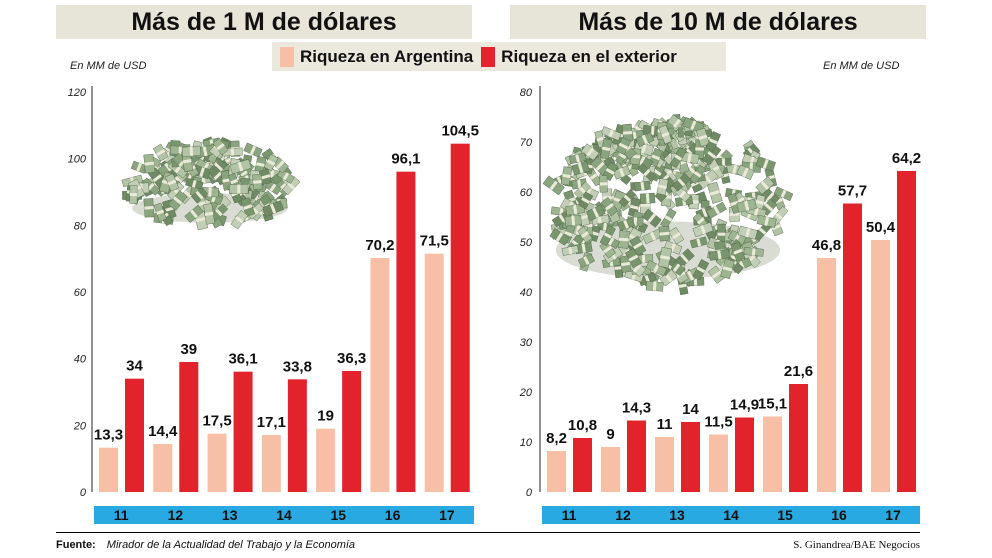  What do you see at coordinates (526, 243) in the screenshot?
I see `y-tick-label: 50` at bounding box center [526, 243].